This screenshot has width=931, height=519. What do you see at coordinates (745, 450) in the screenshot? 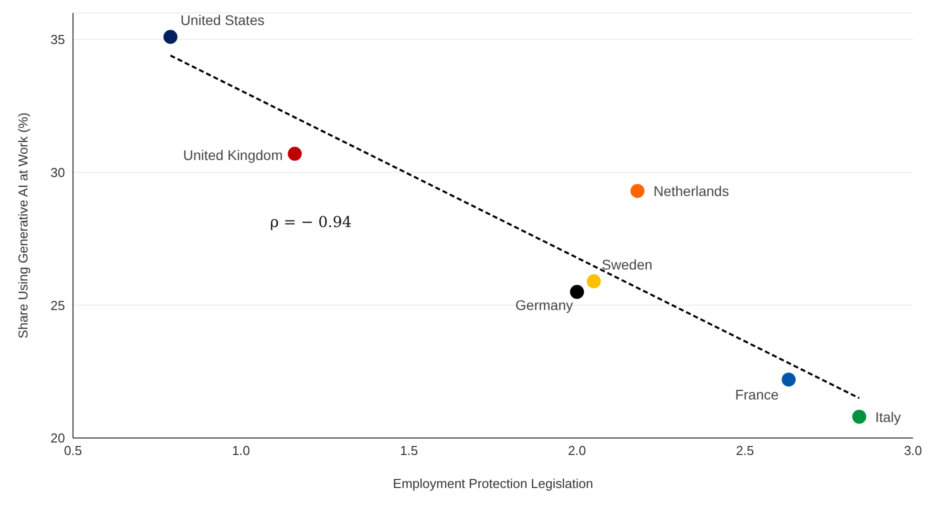
I see `x-tick-label: 2.5` at bounding box center [745, 450].